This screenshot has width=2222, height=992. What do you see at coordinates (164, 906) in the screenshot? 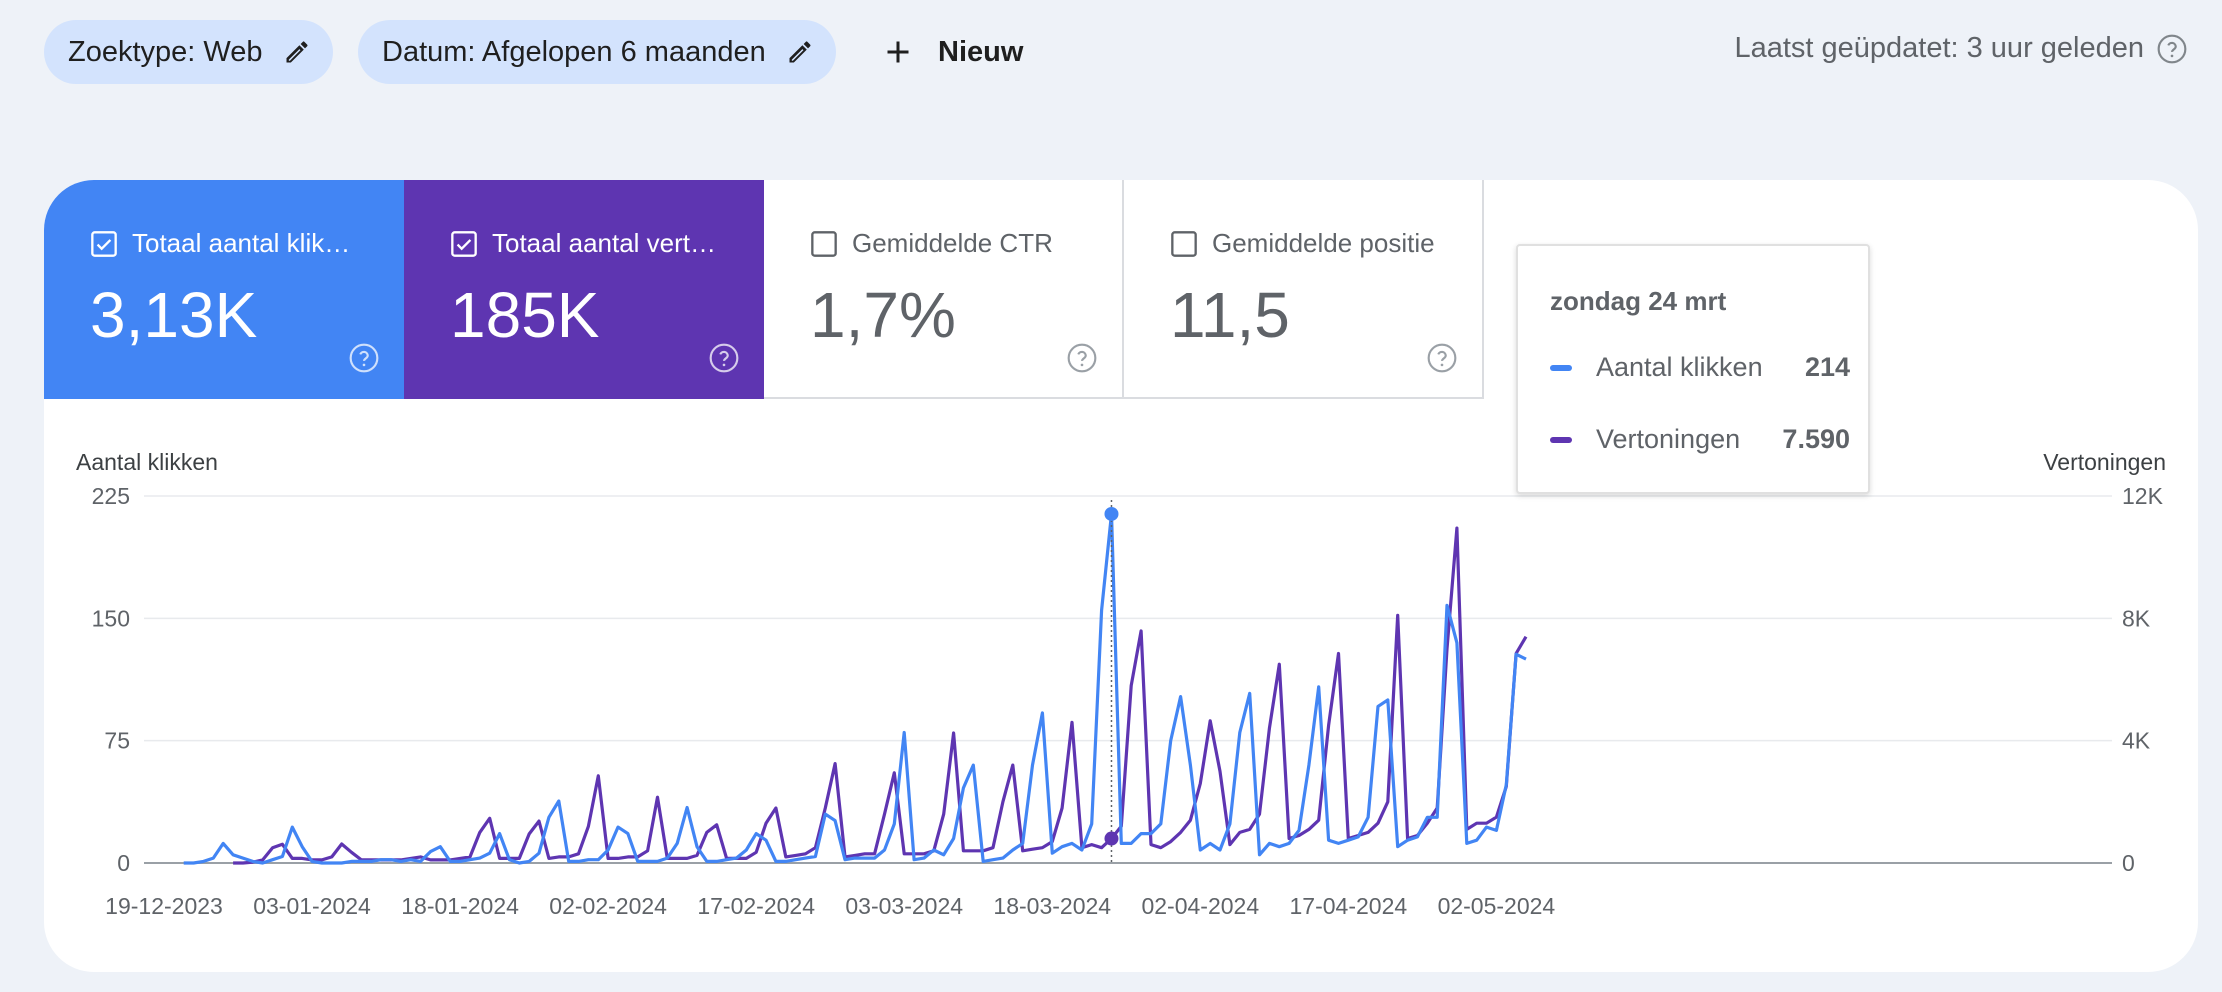
I see `x-tick-label: 19-12-2023` at bounding box center [164, 906].